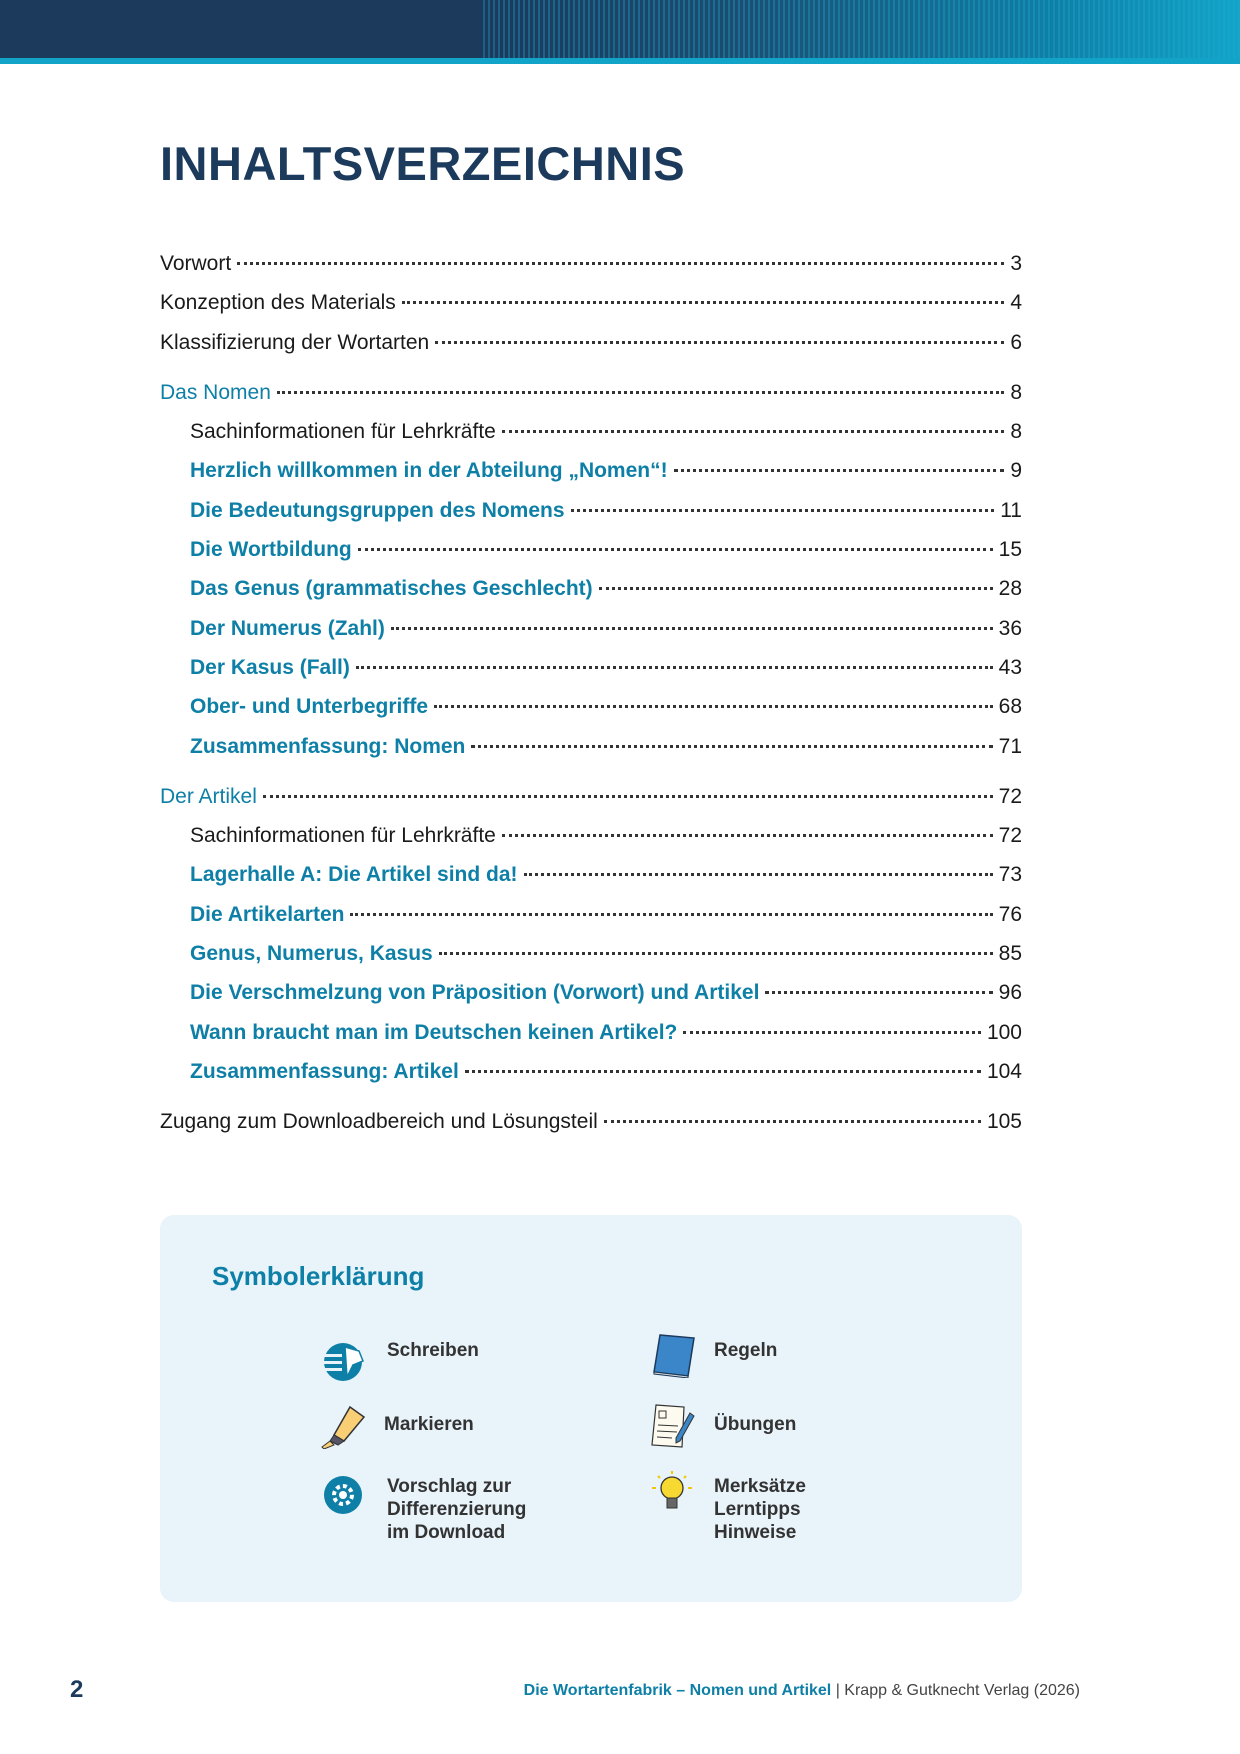  What do you see at coordinates (1010, 628) in the screenshot?
I see `toc-entry-page: 36` at bounding box center [1010, 628].